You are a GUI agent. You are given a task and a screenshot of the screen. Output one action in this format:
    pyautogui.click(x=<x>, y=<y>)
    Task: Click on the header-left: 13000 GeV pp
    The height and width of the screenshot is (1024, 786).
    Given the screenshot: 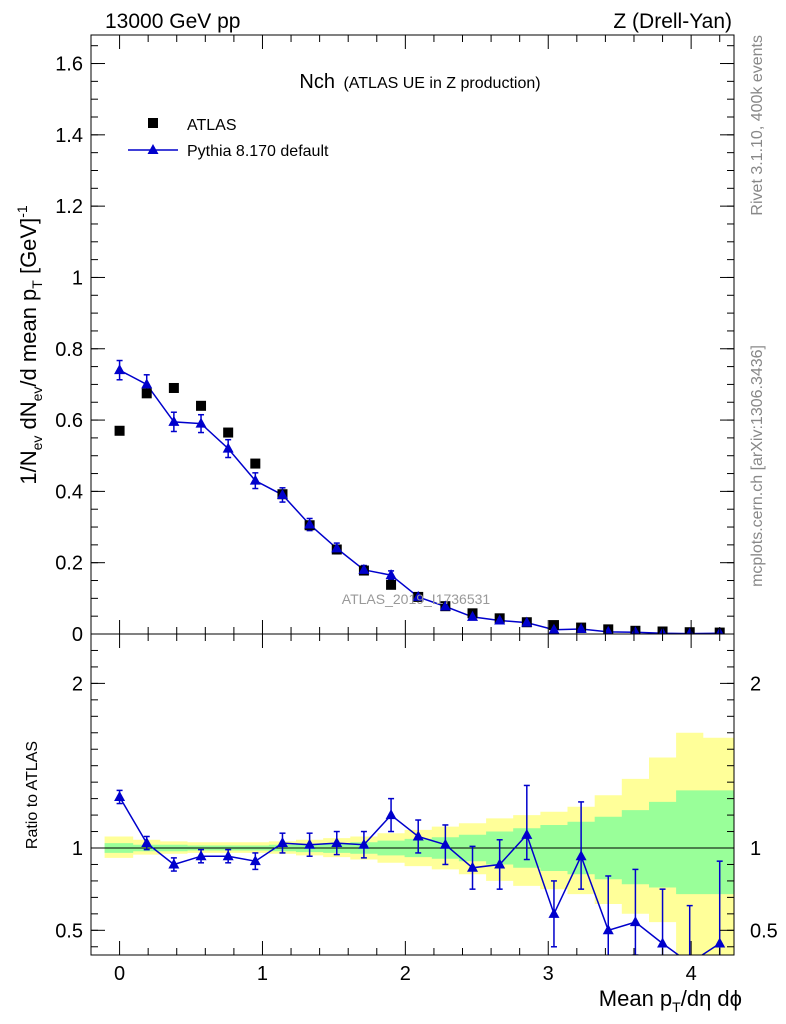 What is the action you would take?
    pyautogui.click(x=172, y=21)
    